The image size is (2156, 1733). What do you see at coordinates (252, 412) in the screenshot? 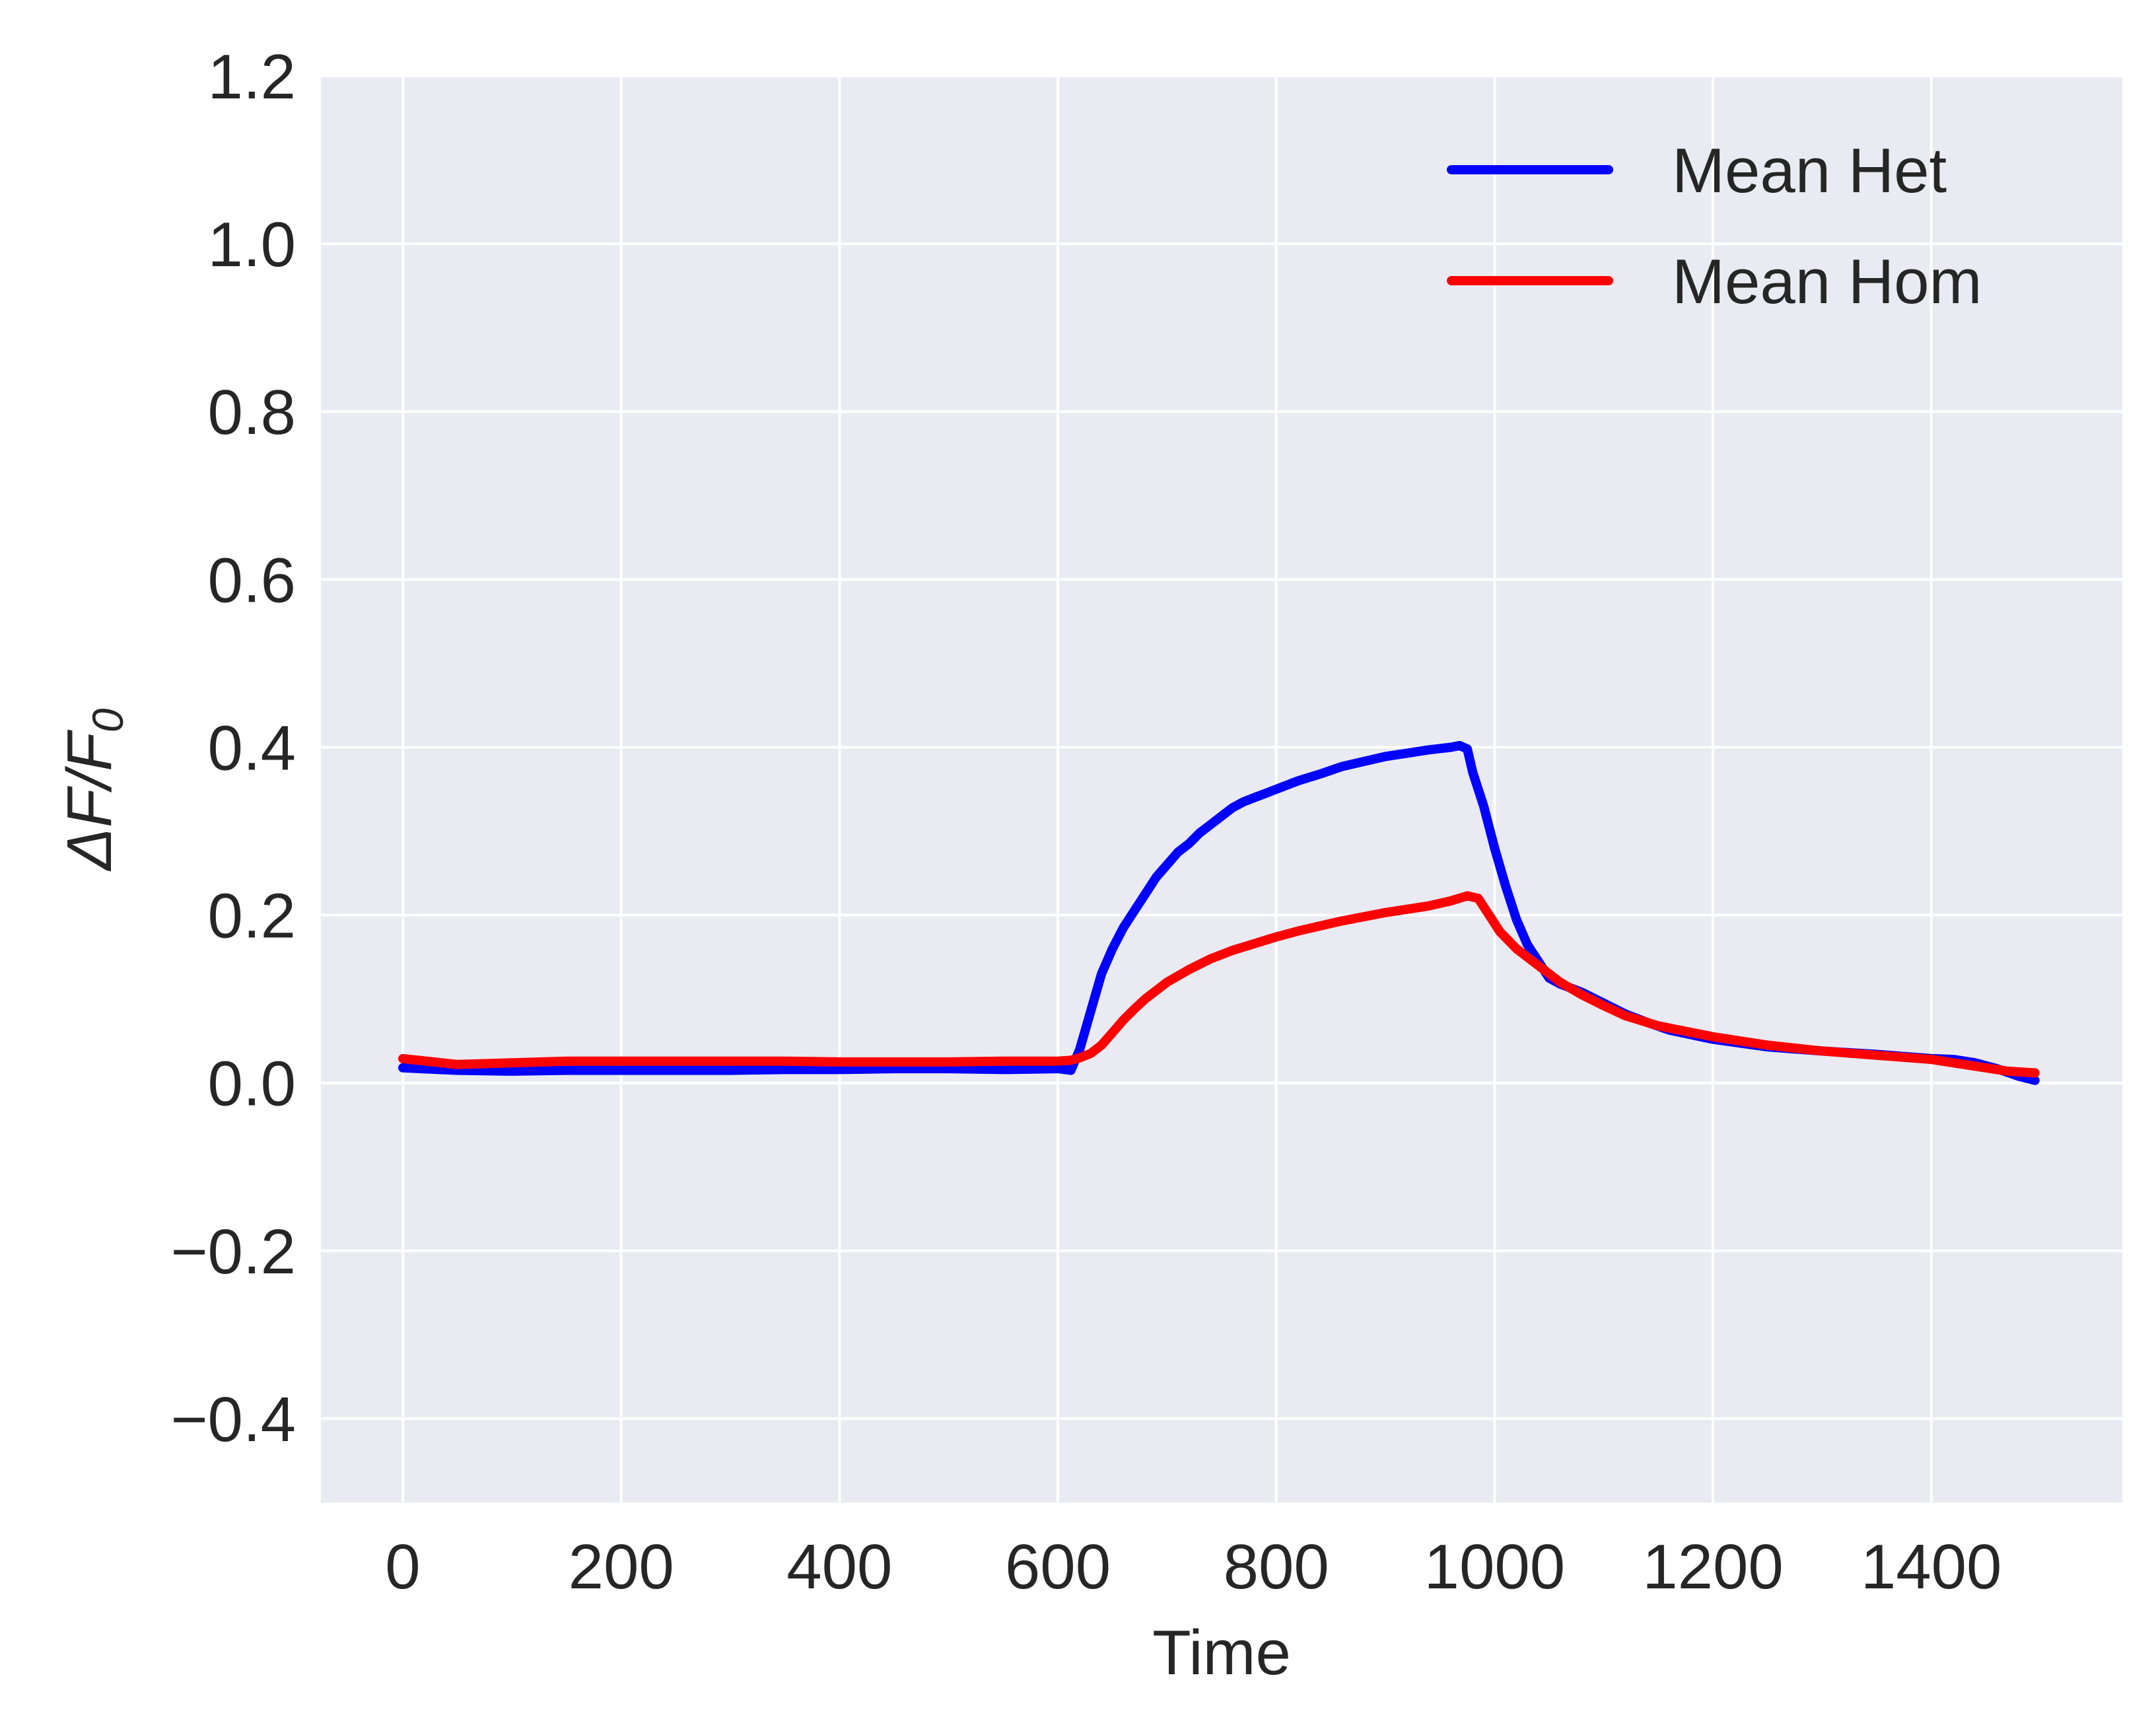
I see `y-tick-label: 0.8` at bounding box center [252, 412].